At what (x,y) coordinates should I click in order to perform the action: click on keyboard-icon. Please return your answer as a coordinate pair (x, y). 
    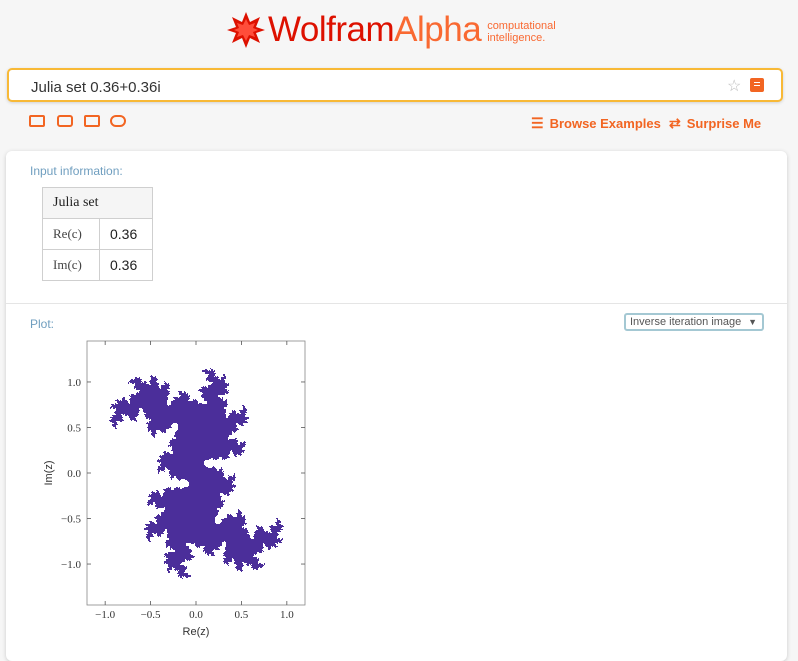
    Looking at the image, I should click on (37, 121).